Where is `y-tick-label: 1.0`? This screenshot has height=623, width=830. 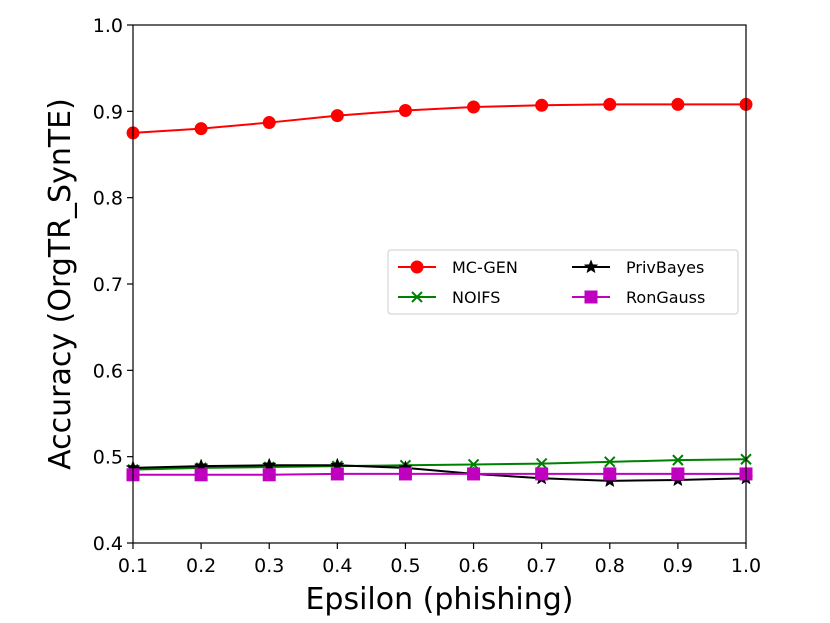 y-tick-label: 1.0 is located at coordinates (108, 26).